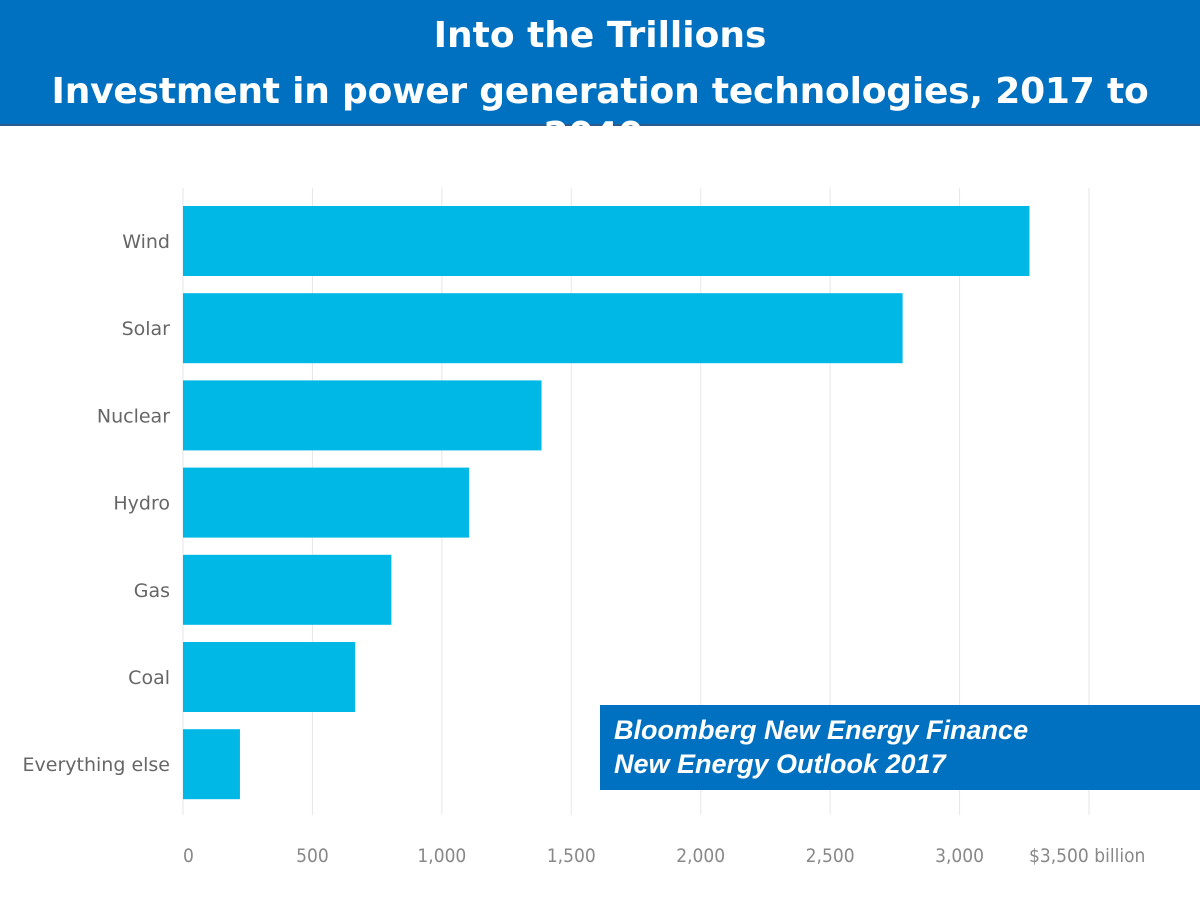 The image size is (1200, 900). What do you see at coordinates (959, 856) in the screenshot?
I see `x-tick-label: 3,000` at bounding box center [959, 856].